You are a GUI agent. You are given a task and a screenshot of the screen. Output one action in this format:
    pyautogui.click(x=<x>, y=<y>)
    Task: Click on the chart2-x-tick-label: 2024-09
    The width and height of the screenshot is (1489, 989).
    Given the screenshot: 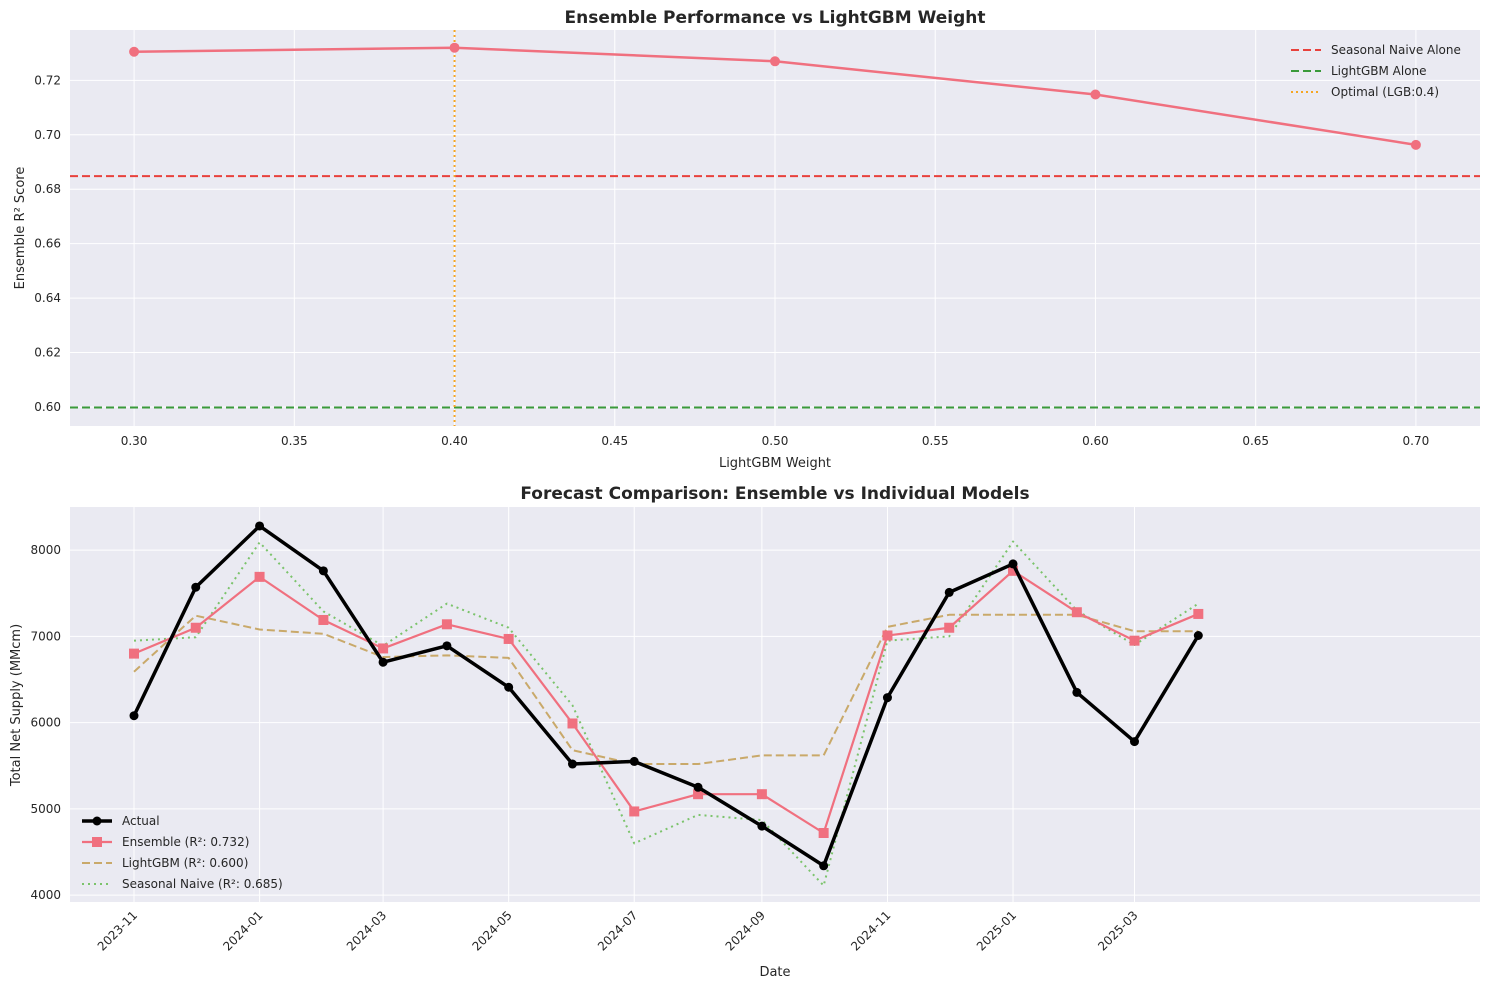 What is the action you would take?
    pyautogui.click(x=745, y=930)
    